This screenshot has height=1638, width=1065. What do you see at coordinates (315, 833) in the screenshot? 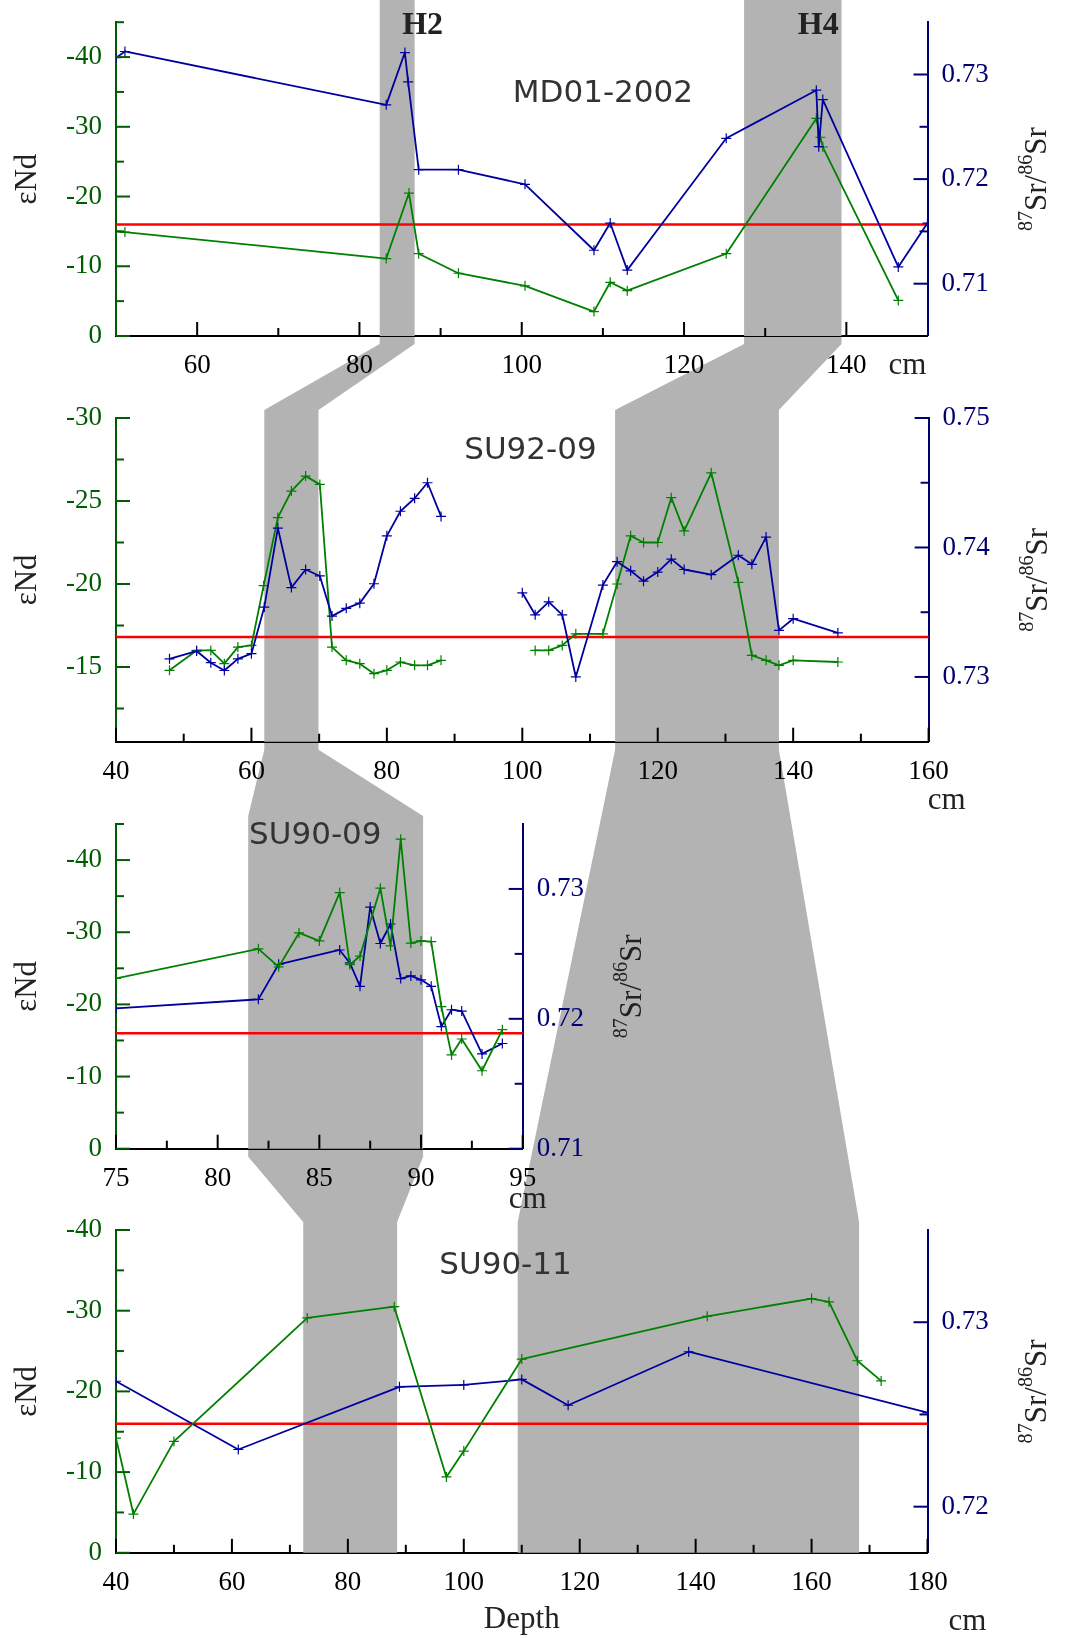
I see `chart-title: SU90-09` at bounding box center [315, 833].